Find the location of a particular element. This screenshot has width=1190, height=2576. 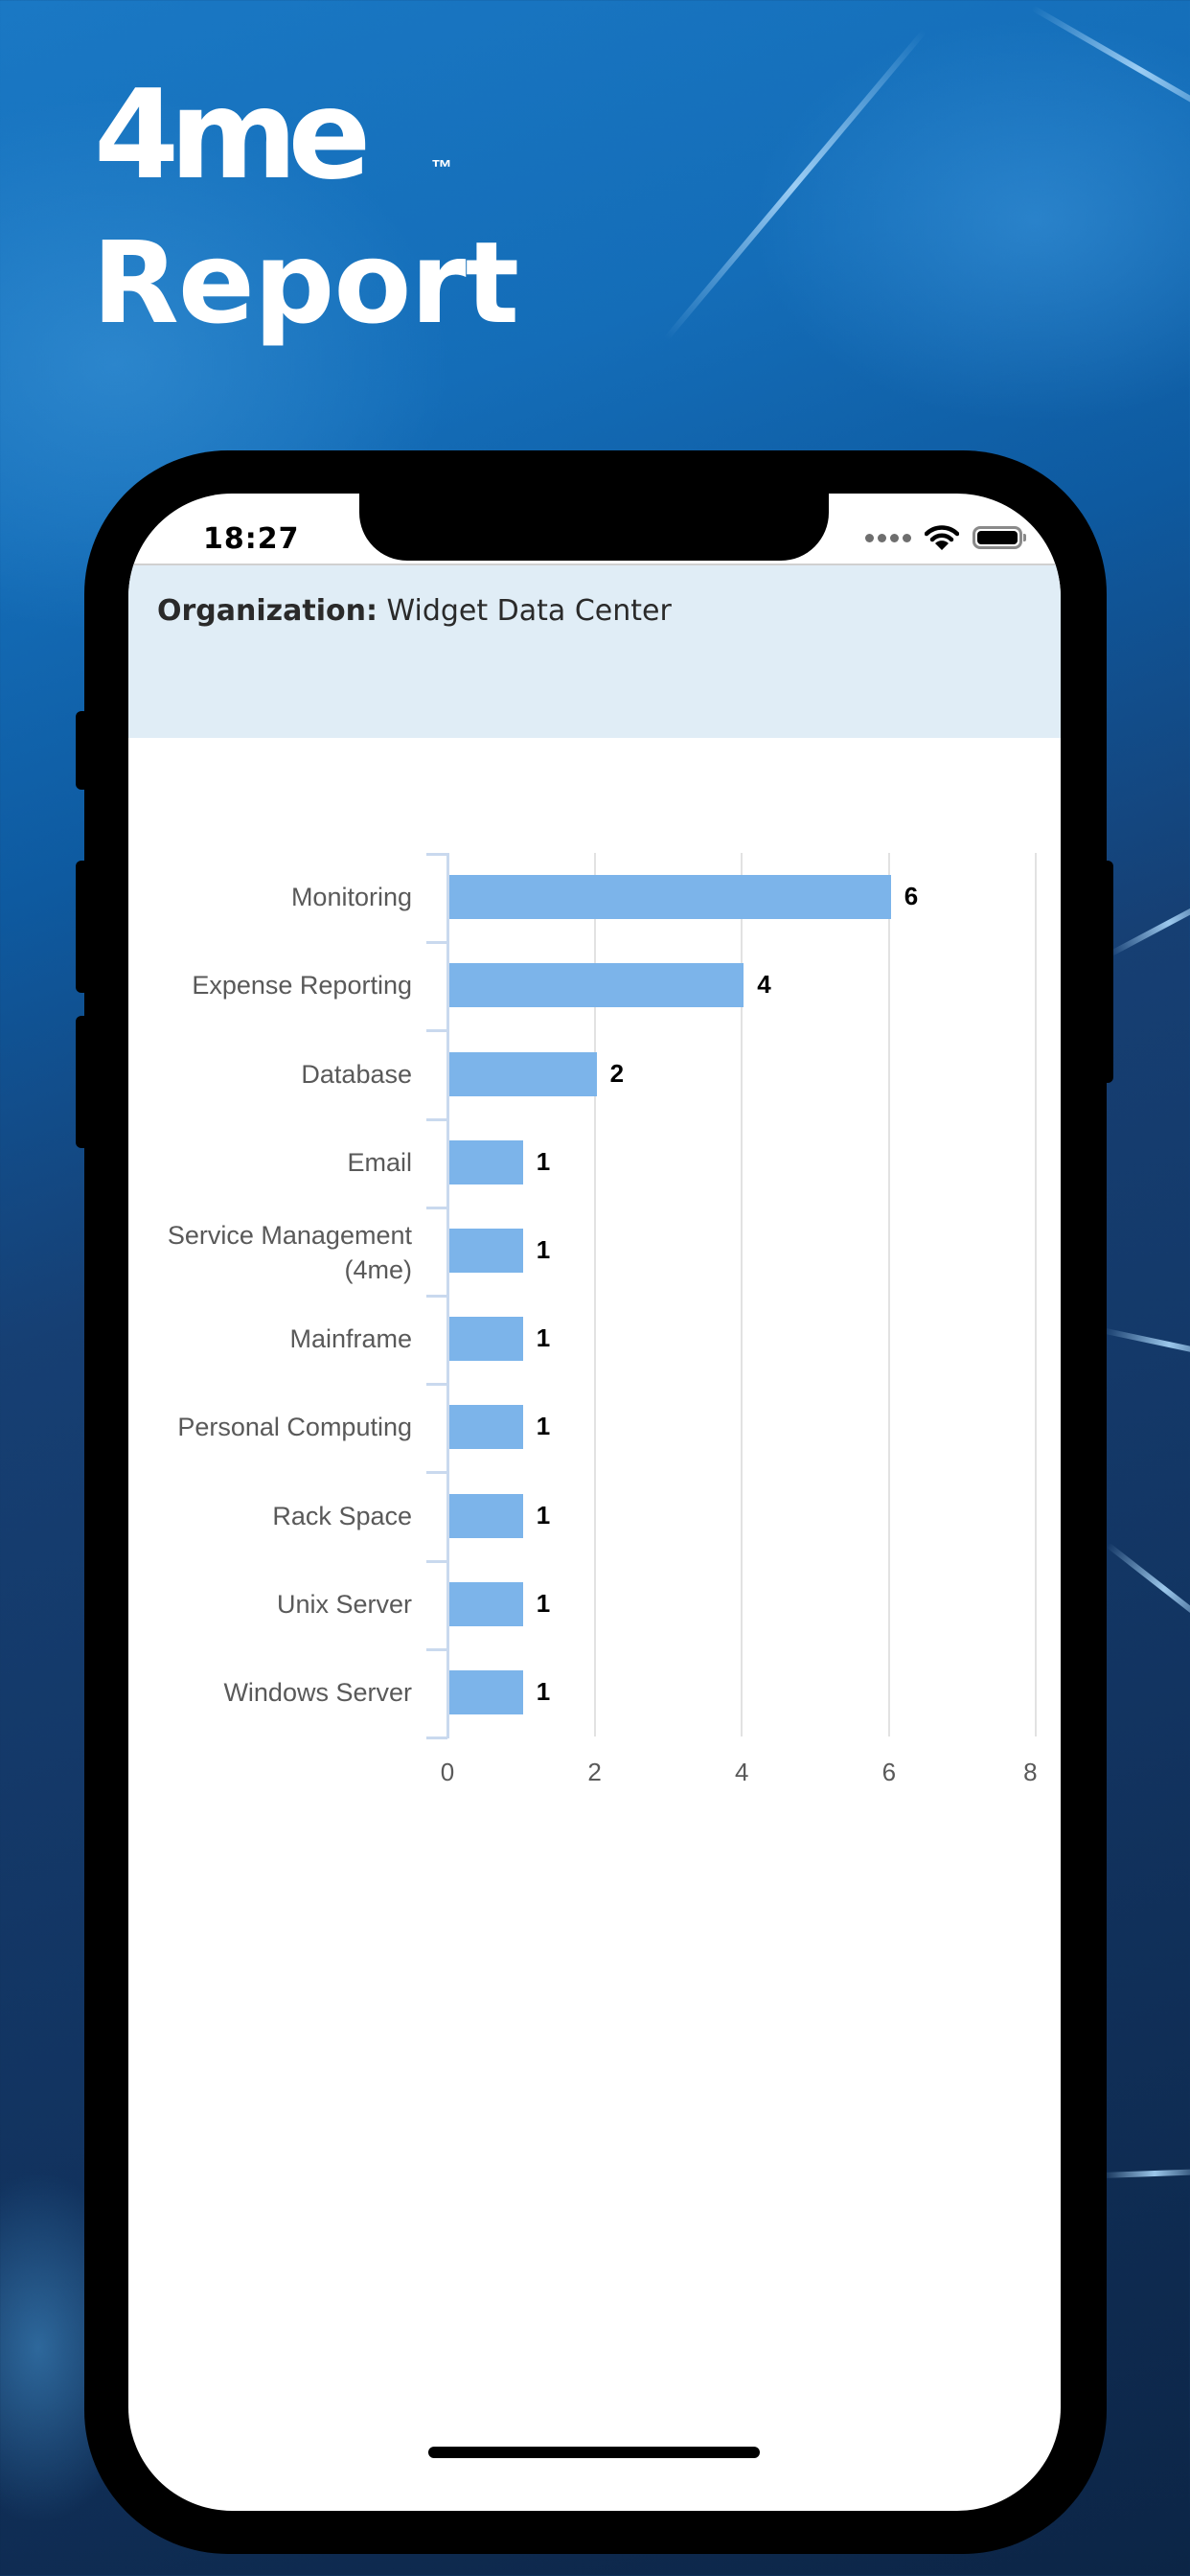

chart-x-tick-label: 2 is located at coordinates (594, 1772).